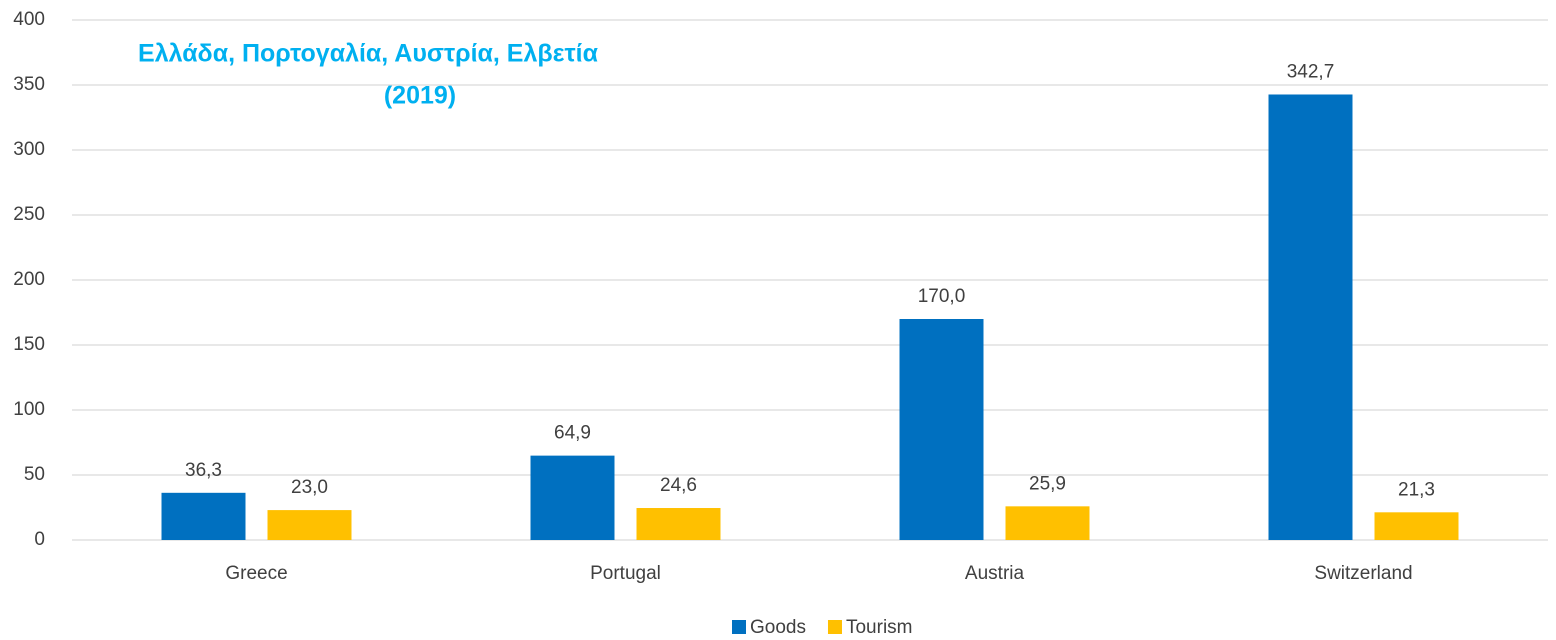 The width and height of the screenshot is (1556, 640). What do you see at coordinates (29, 344) in the screenshot?
I see `y-tick-label: 150` at bounding box center [29, 344].